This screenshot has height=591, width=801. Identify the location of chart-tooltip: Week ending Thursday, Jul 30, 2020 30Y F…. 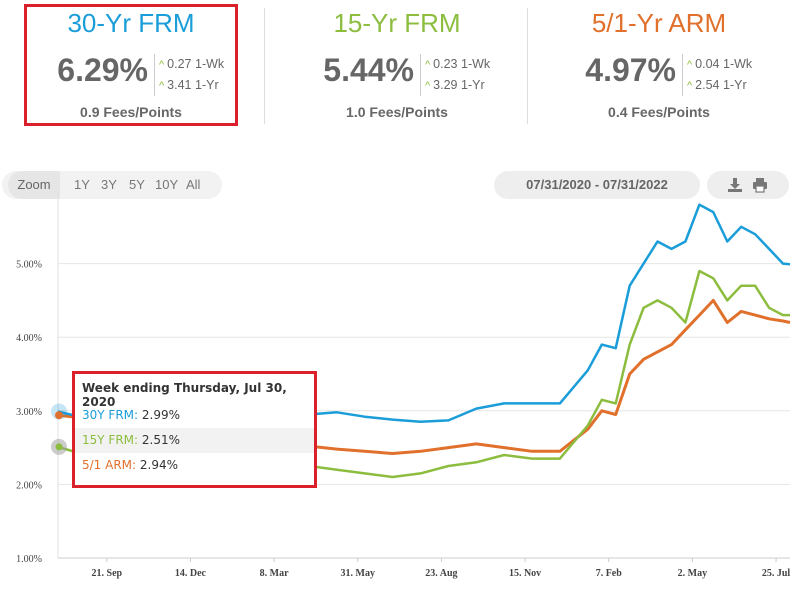
(194, 429).